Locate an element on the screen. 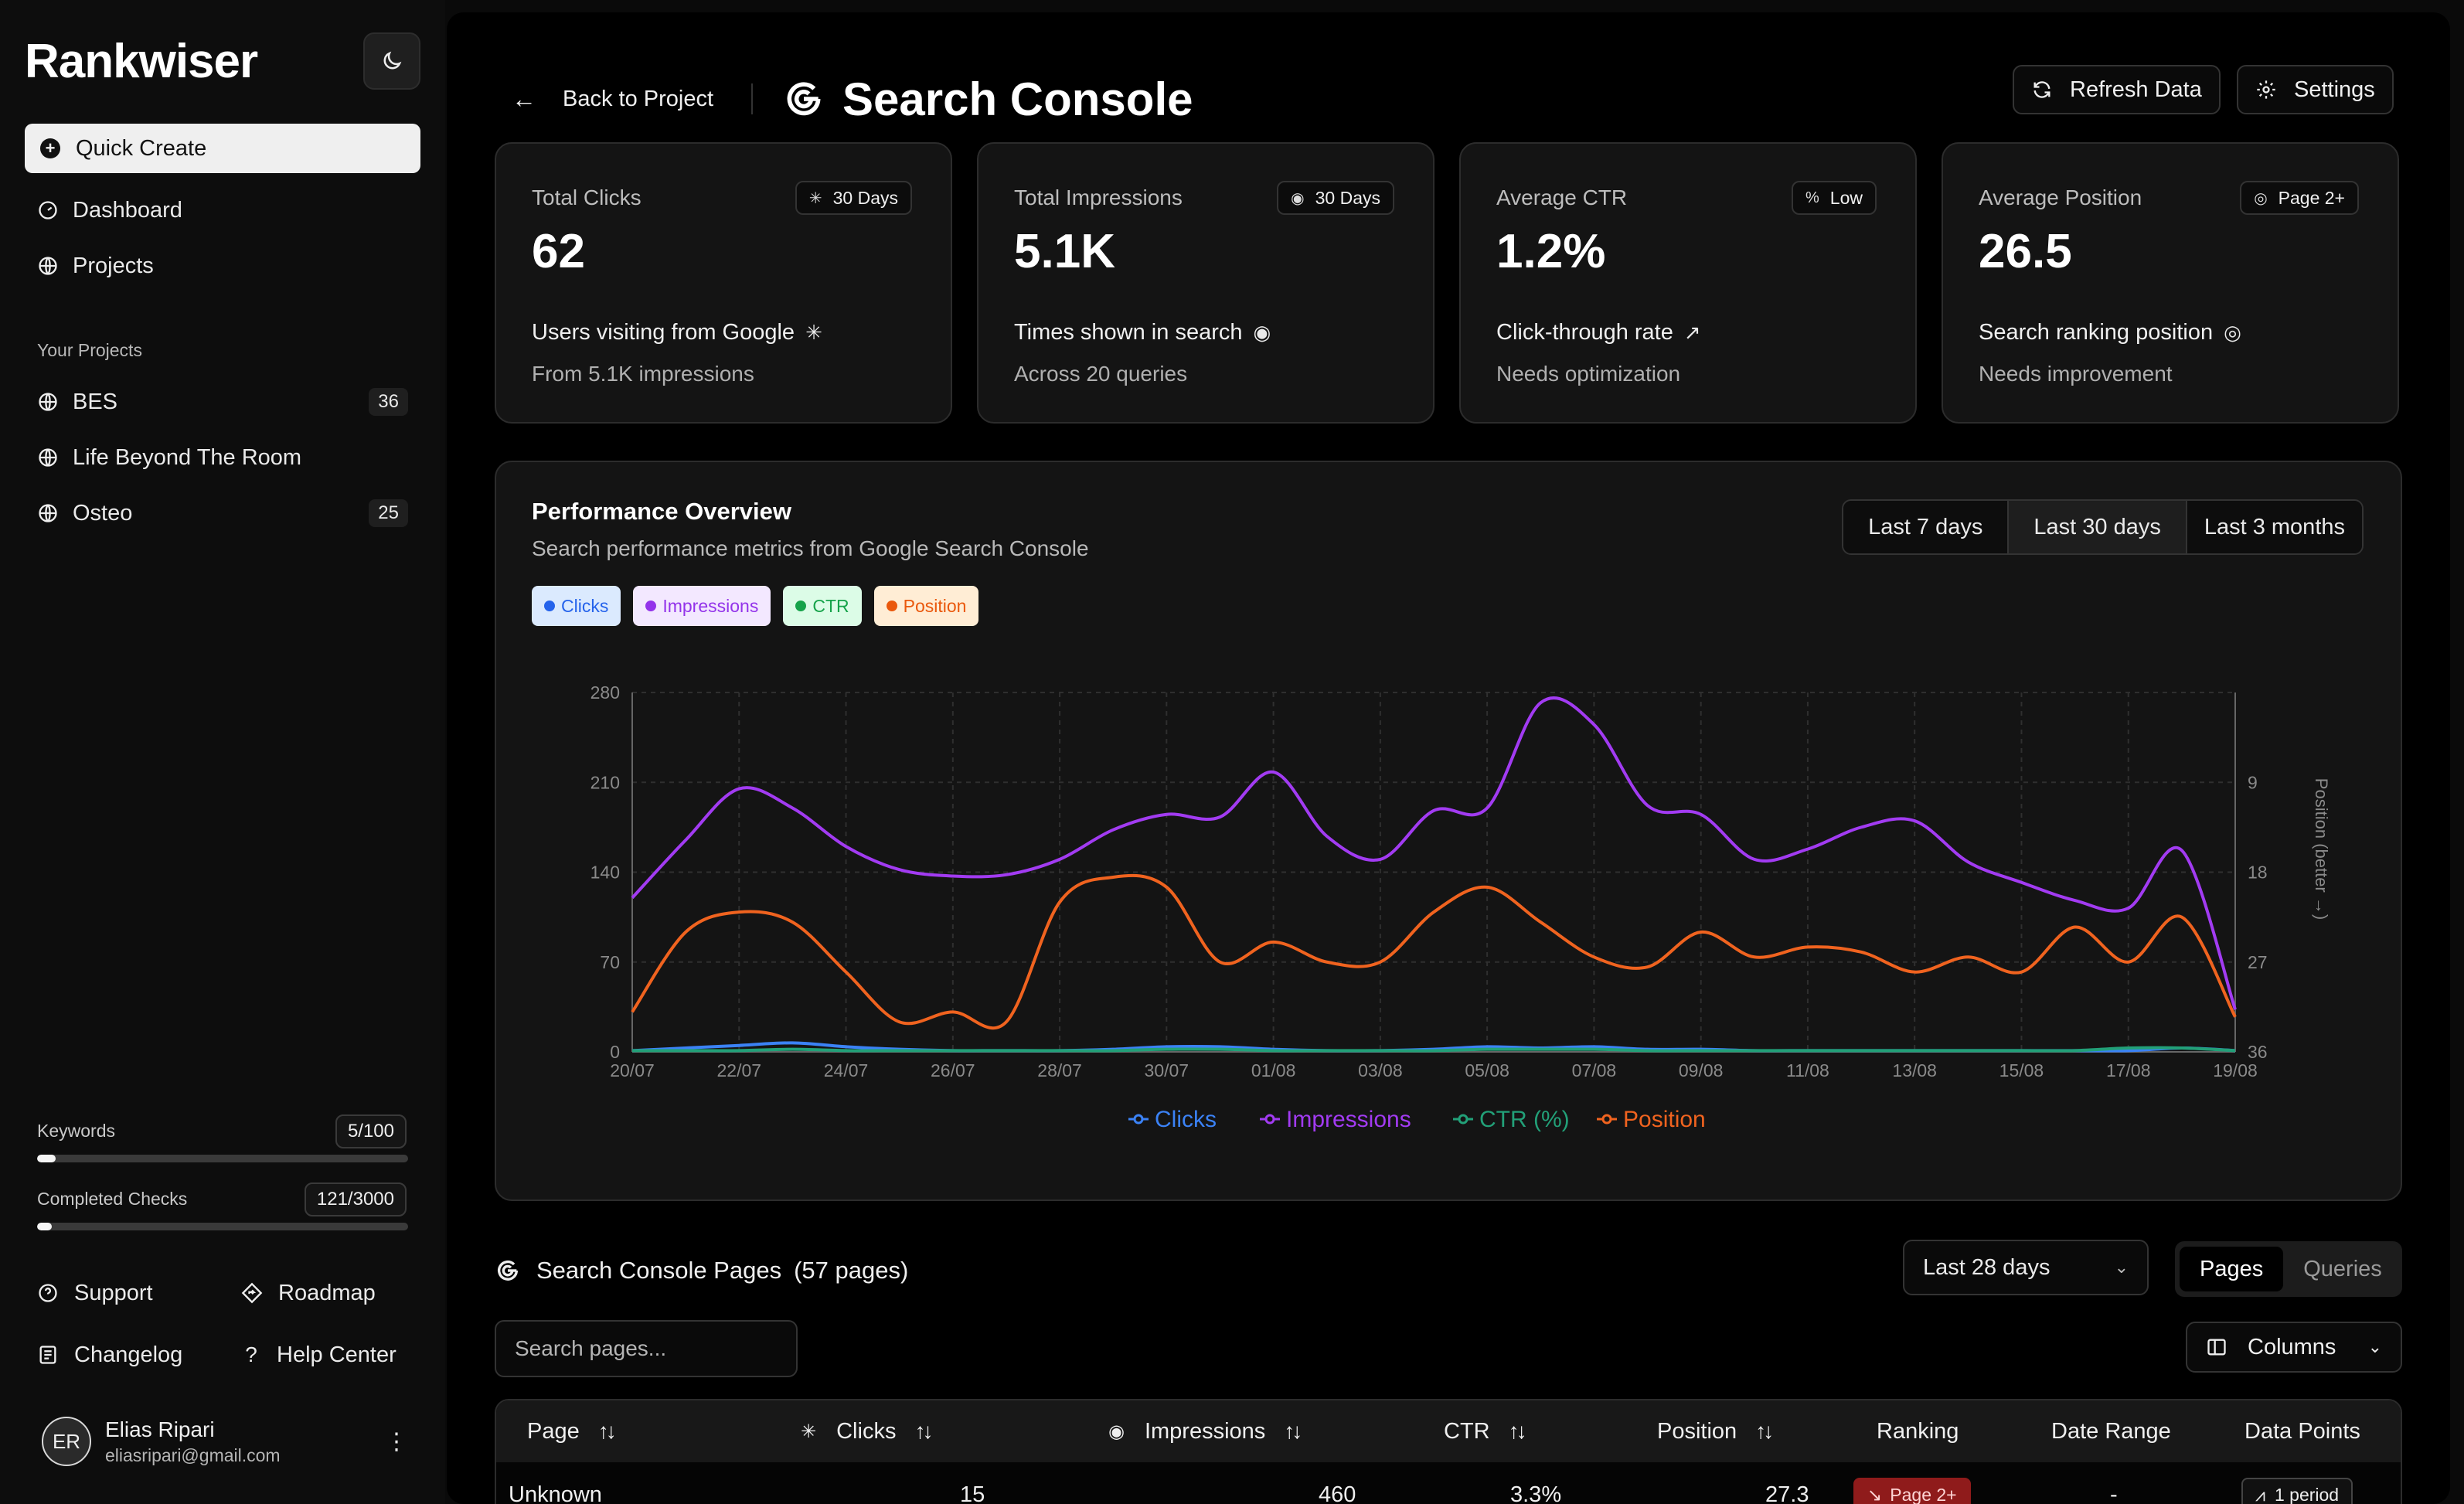  tab-queries: Queries is located at coordinates (2342, 1269).